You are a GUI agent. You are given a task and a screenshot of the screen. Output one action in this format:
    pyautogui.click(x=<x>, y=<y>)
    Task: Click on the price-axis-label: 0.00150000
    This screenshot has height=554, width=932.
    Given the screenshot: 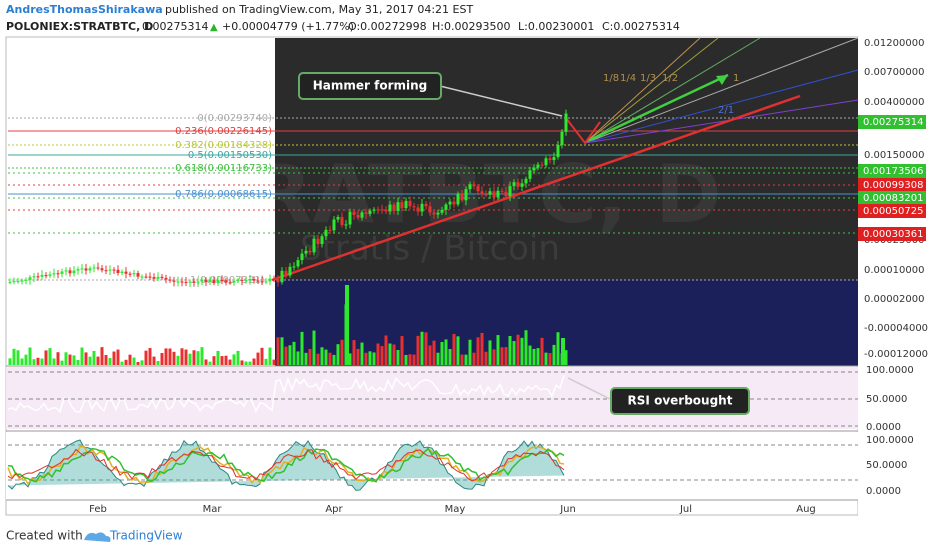 What is the action you would take?
    pyautogui.click(x=894, y=155)
    